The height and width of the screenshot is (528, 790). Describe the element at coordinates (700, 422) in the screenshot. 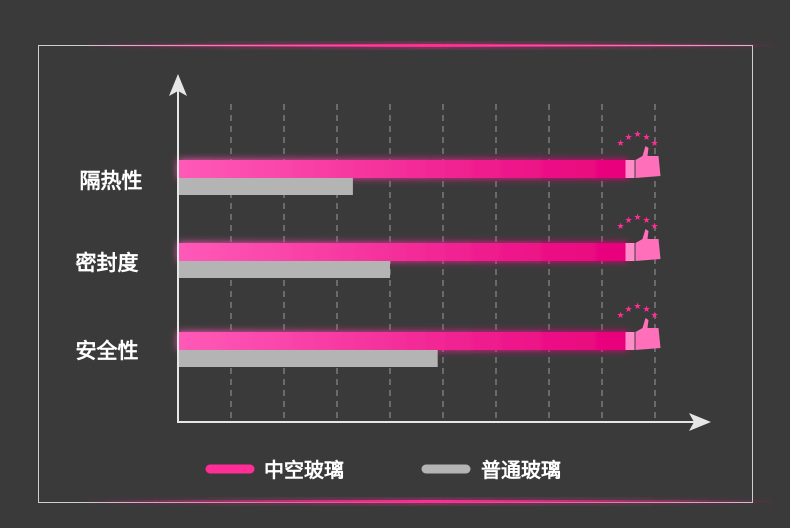

I see `x-axis-arrow` at that location.